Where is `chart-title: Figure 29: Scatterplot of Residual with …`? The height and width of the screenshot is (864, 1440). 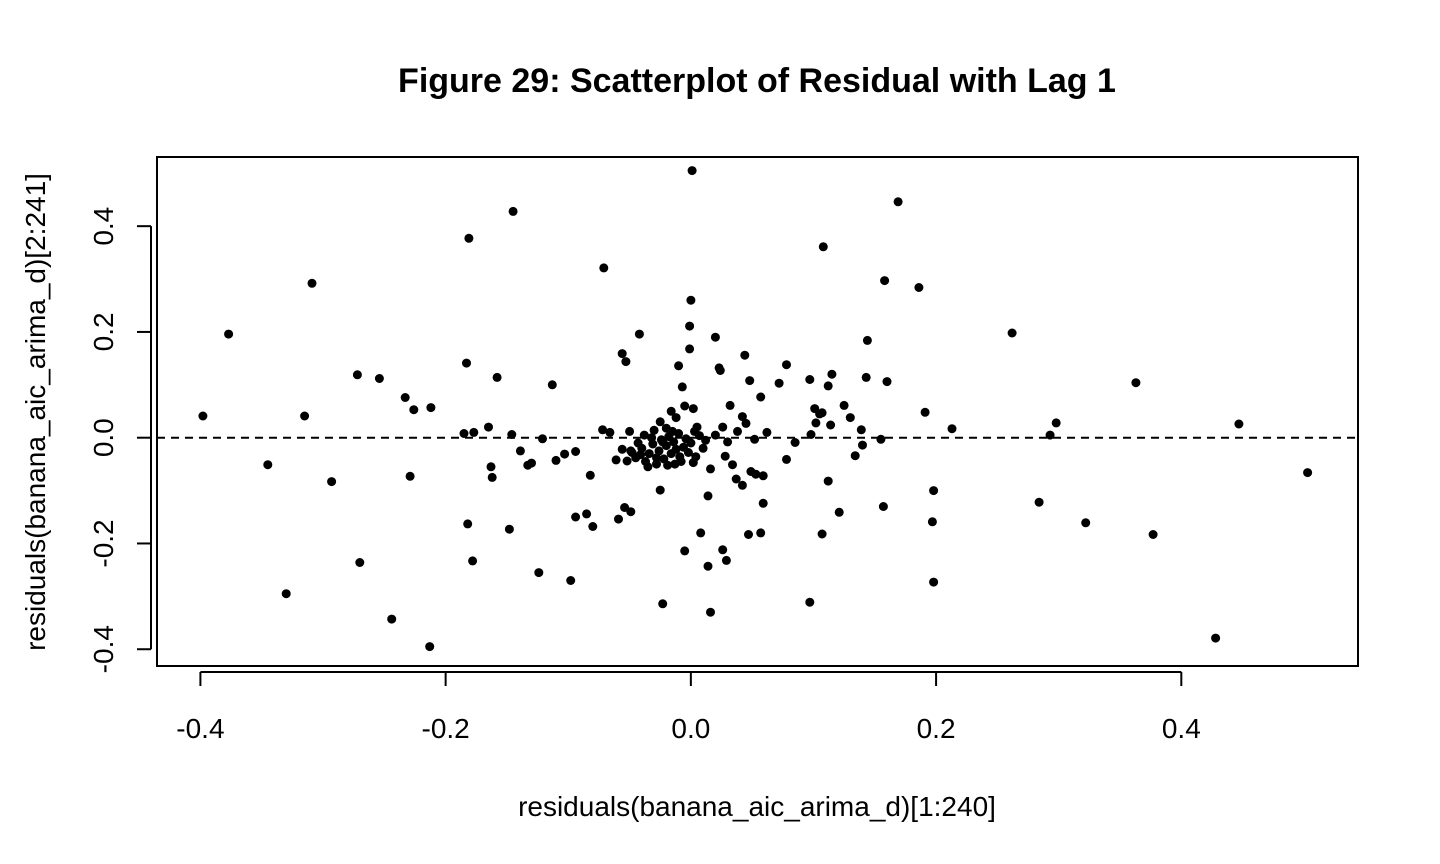
chart-title: Figure 29: Scatterplot of Residual with … is located at coordinates (757, 81).